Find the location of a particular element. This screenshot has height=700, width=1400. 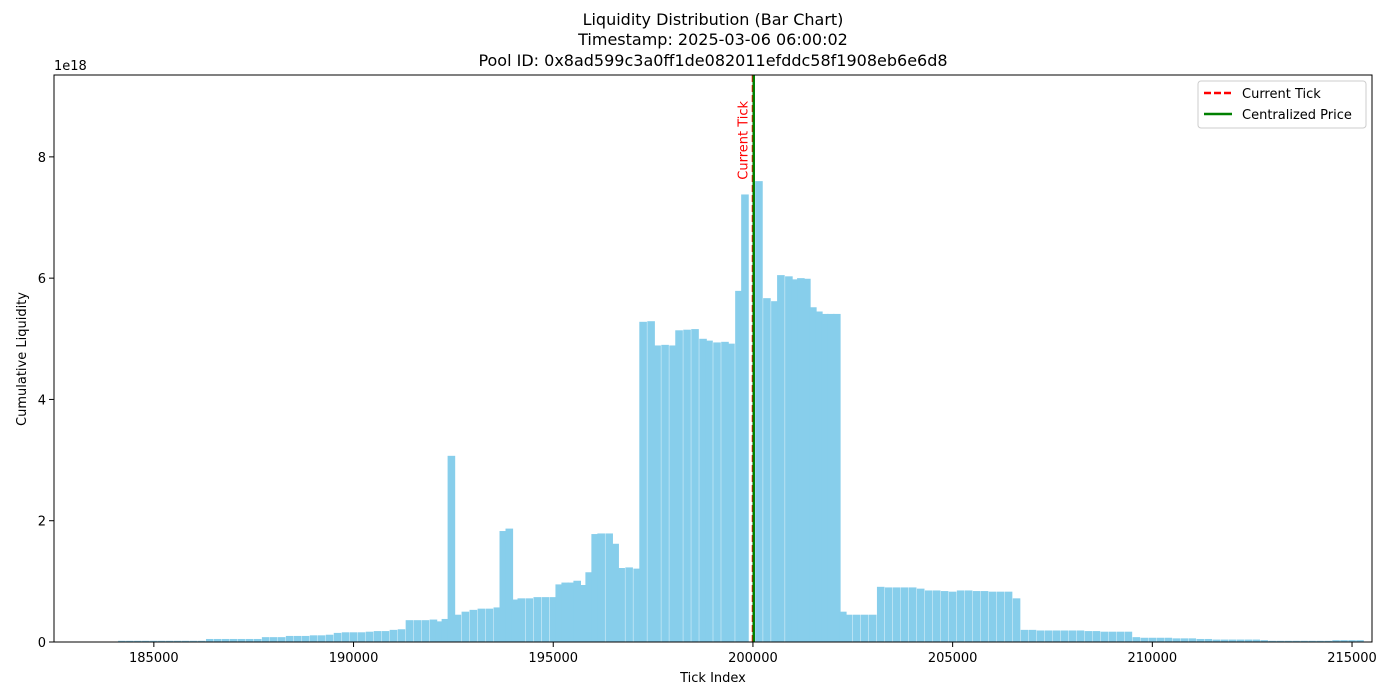

chart-title-line-2: Timestamp: 2025-03-06 06:00:02 is located at coordinates (712, 39).